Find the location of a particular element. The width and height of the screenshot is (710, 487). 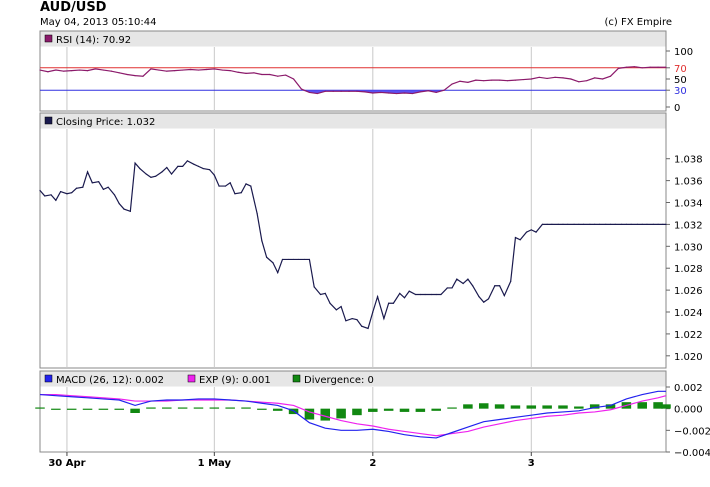

timestamp: May 04, 2013 05:10:44 is located at coordinates (98, 22).